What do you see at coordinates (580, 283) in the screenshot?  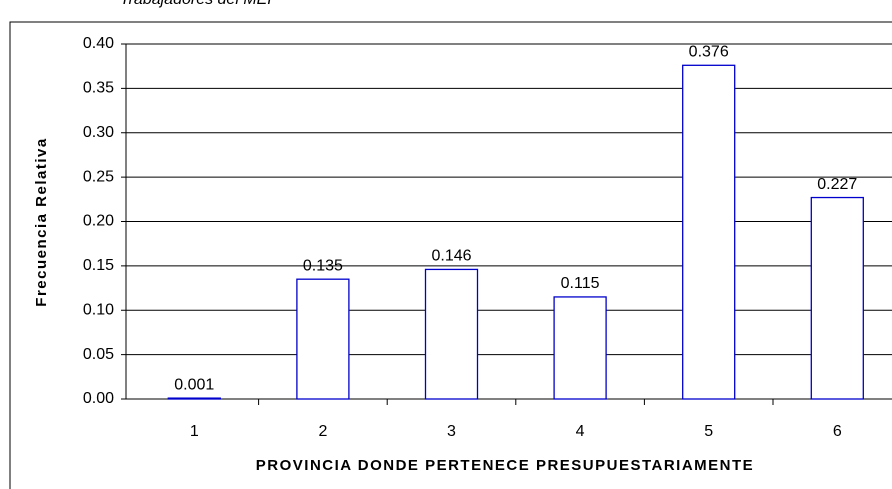 I see `data-label: 0.115` at bounding box center [580, 283].